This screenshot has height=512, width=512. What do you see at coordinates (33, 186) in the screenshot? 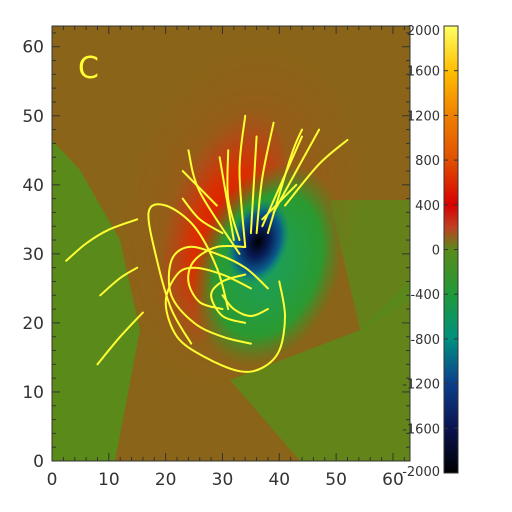
I see `y-tick-label: 40` at bounding box center [33, 186].